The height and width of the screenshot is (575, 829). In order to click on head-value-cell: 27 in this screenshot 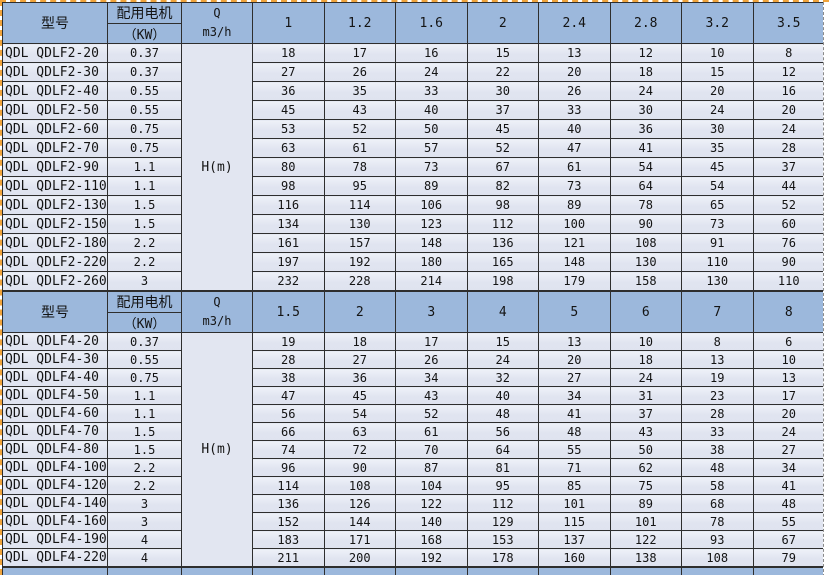, I will do `click(788, 449)`.